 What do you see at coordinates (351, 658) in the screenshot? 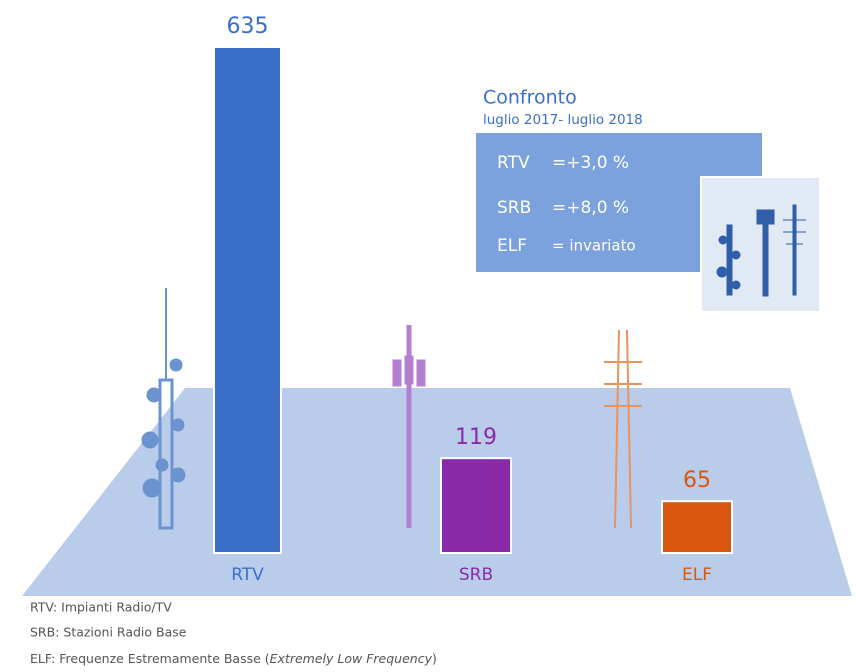
I see `footnote-italic: Extremely Low Frequency` at bounding box center [351, 658].